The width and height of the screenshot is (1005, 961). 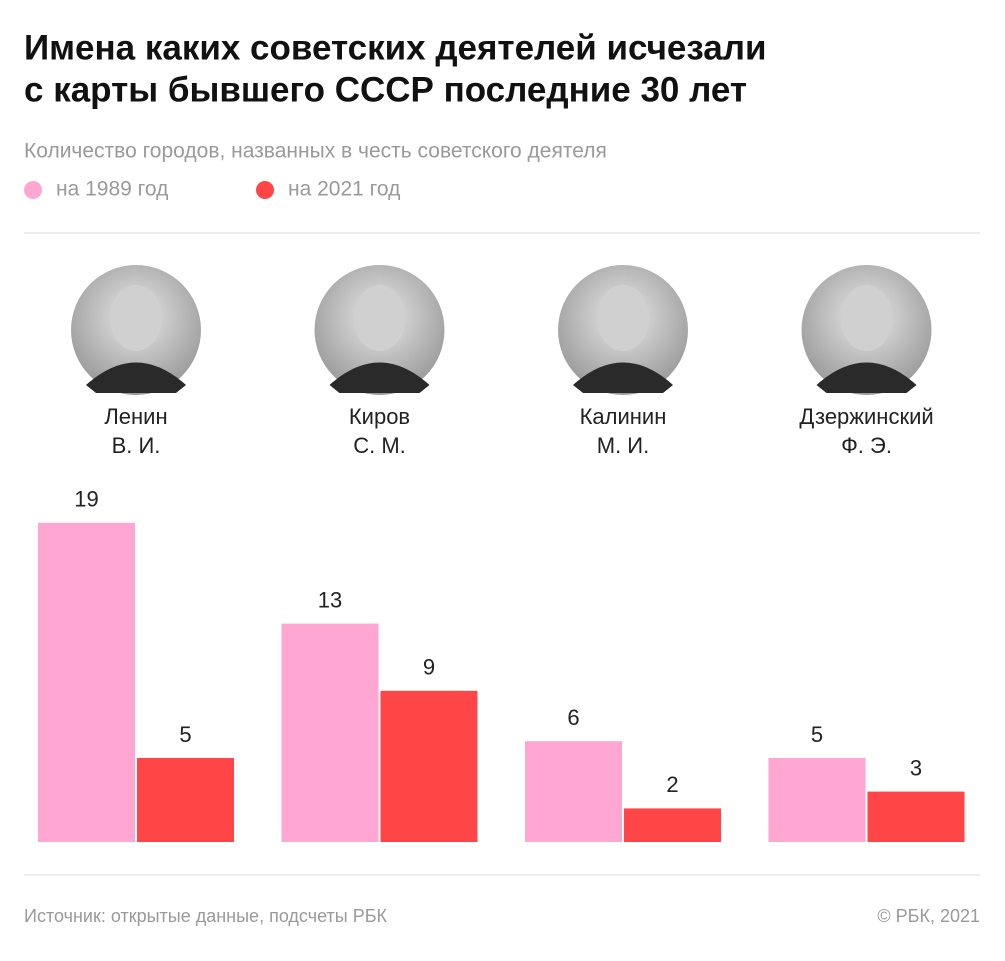 I want to click on category-label: Ленин, so click(x=135, y=416).